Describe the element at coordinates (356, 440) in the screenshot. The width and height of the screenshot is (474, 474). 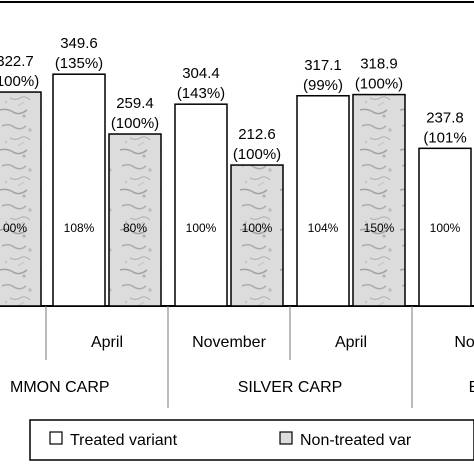
I see `legend-label: Non-treated var` at that location.